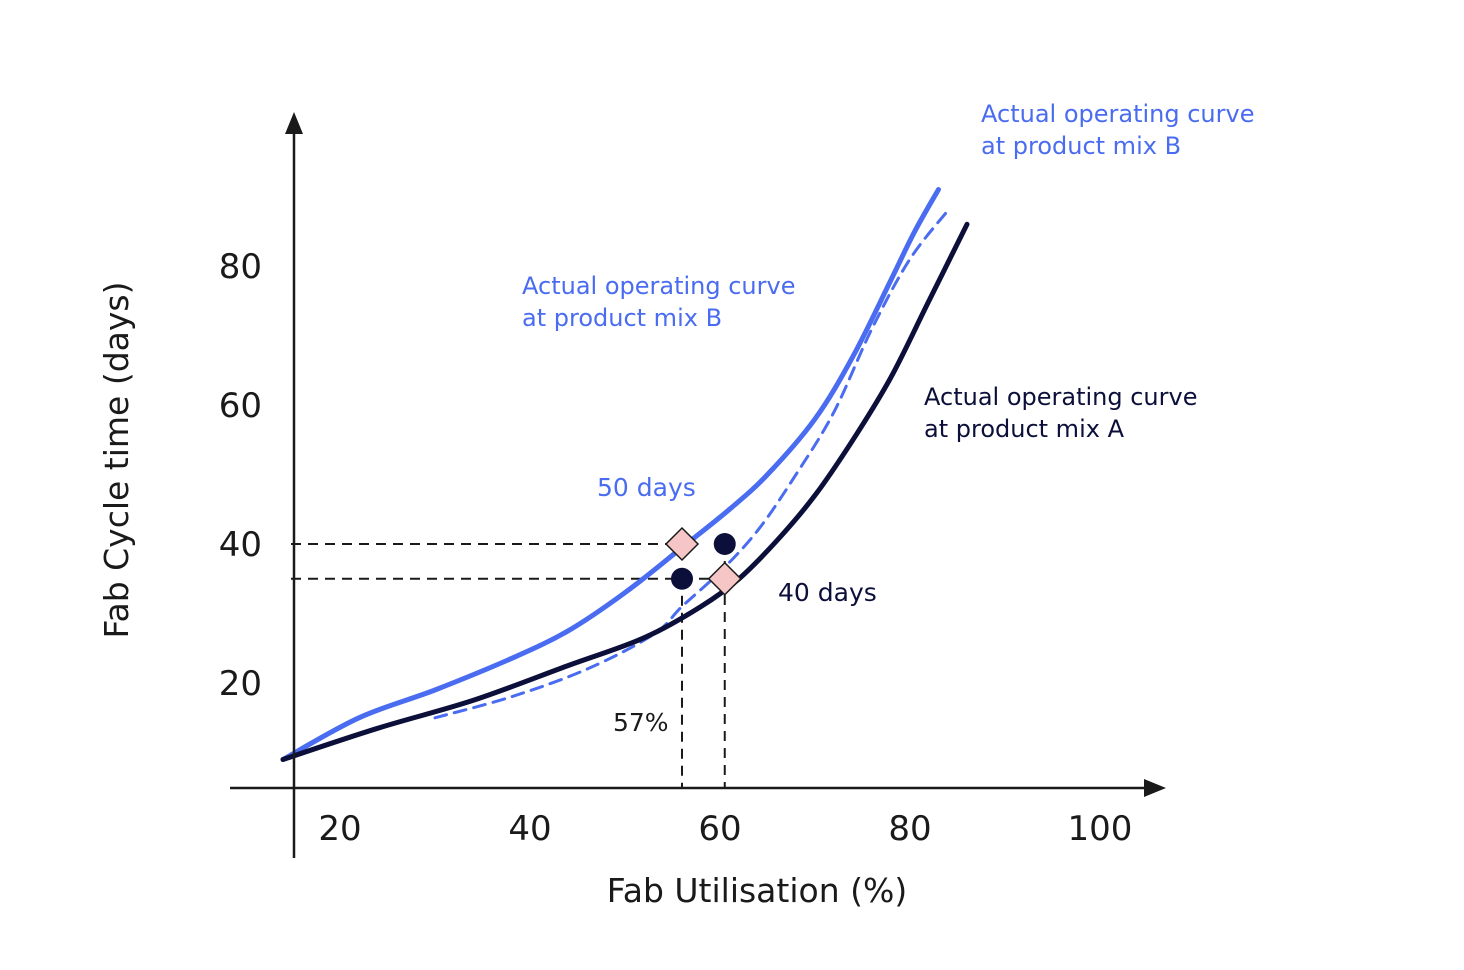 The height and width of the screenshot is (970, 1464). What do you see at coordinates (909, 829) in the screenshot?
I see `x-tick-label: 80` at bounding box center [909, 829].